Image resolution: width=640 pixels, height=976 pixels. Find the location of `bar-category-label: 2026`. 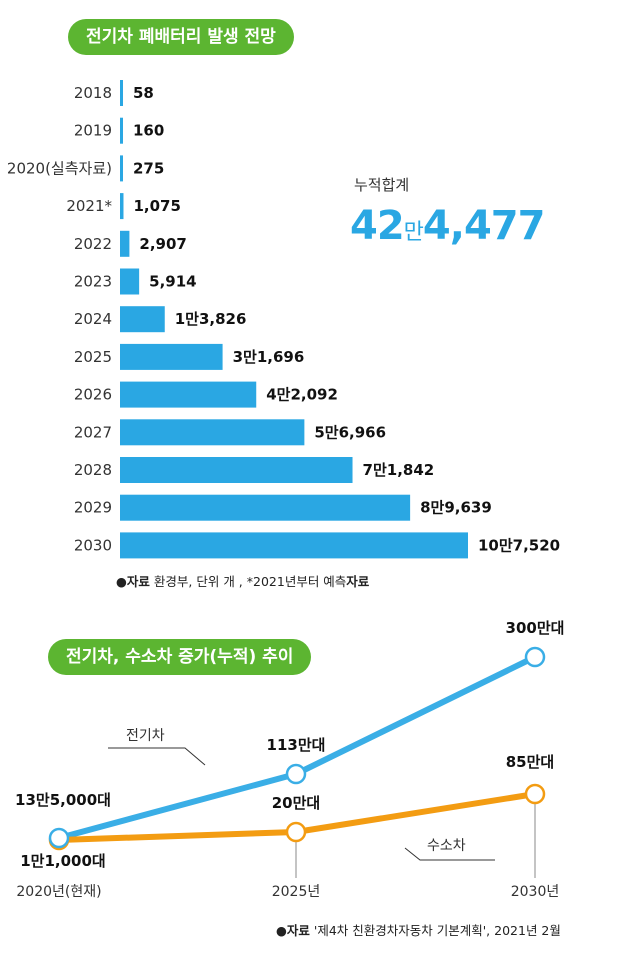

bar-category-label: 2026 is located at coordinates (93, 395).